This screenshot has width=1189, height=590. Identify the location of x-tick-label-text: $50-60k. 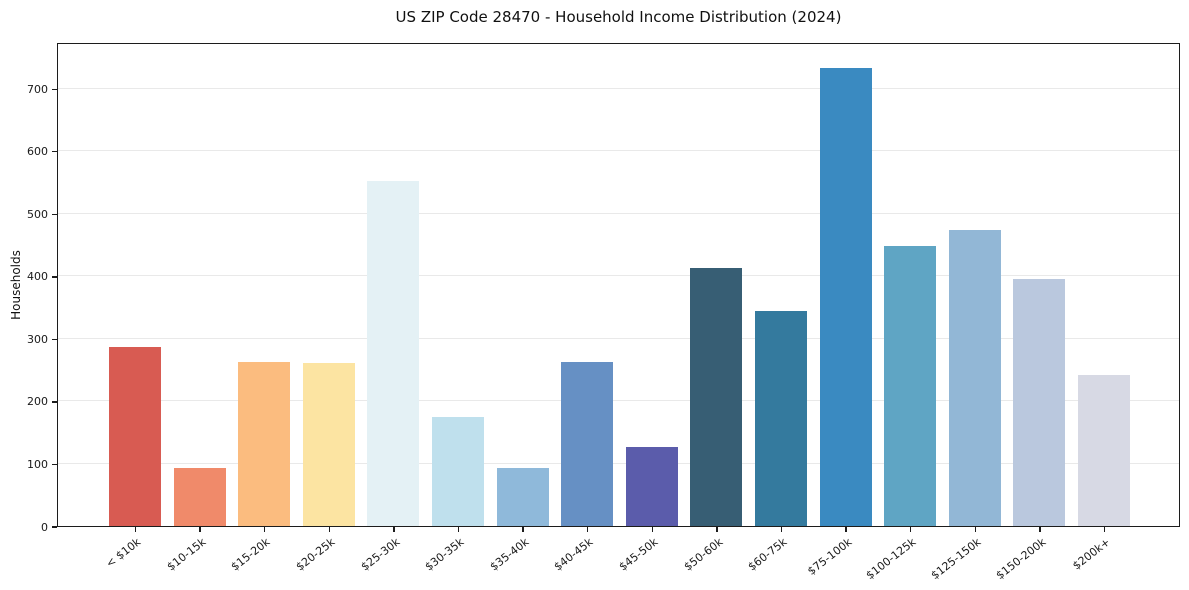
(703, 554).